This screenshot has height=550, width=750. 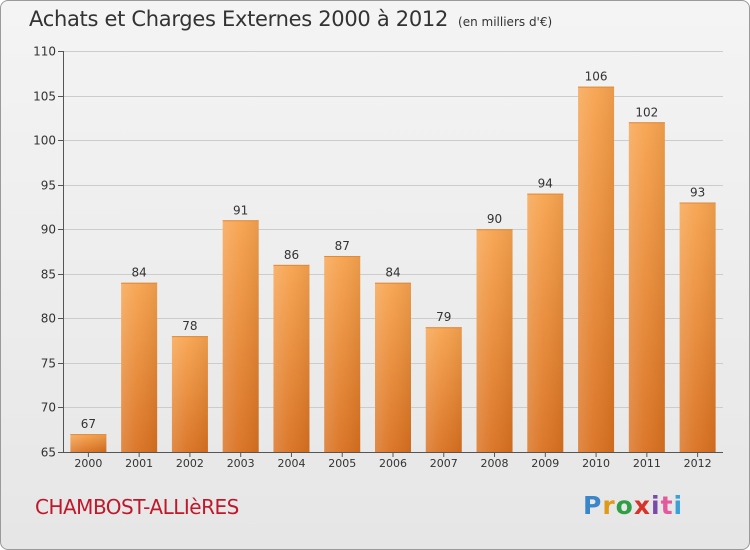 What do you see at coordinates (48, 230) in the screenshot?
I see `y-tick-label: 90` at bounding box center [48, 230].